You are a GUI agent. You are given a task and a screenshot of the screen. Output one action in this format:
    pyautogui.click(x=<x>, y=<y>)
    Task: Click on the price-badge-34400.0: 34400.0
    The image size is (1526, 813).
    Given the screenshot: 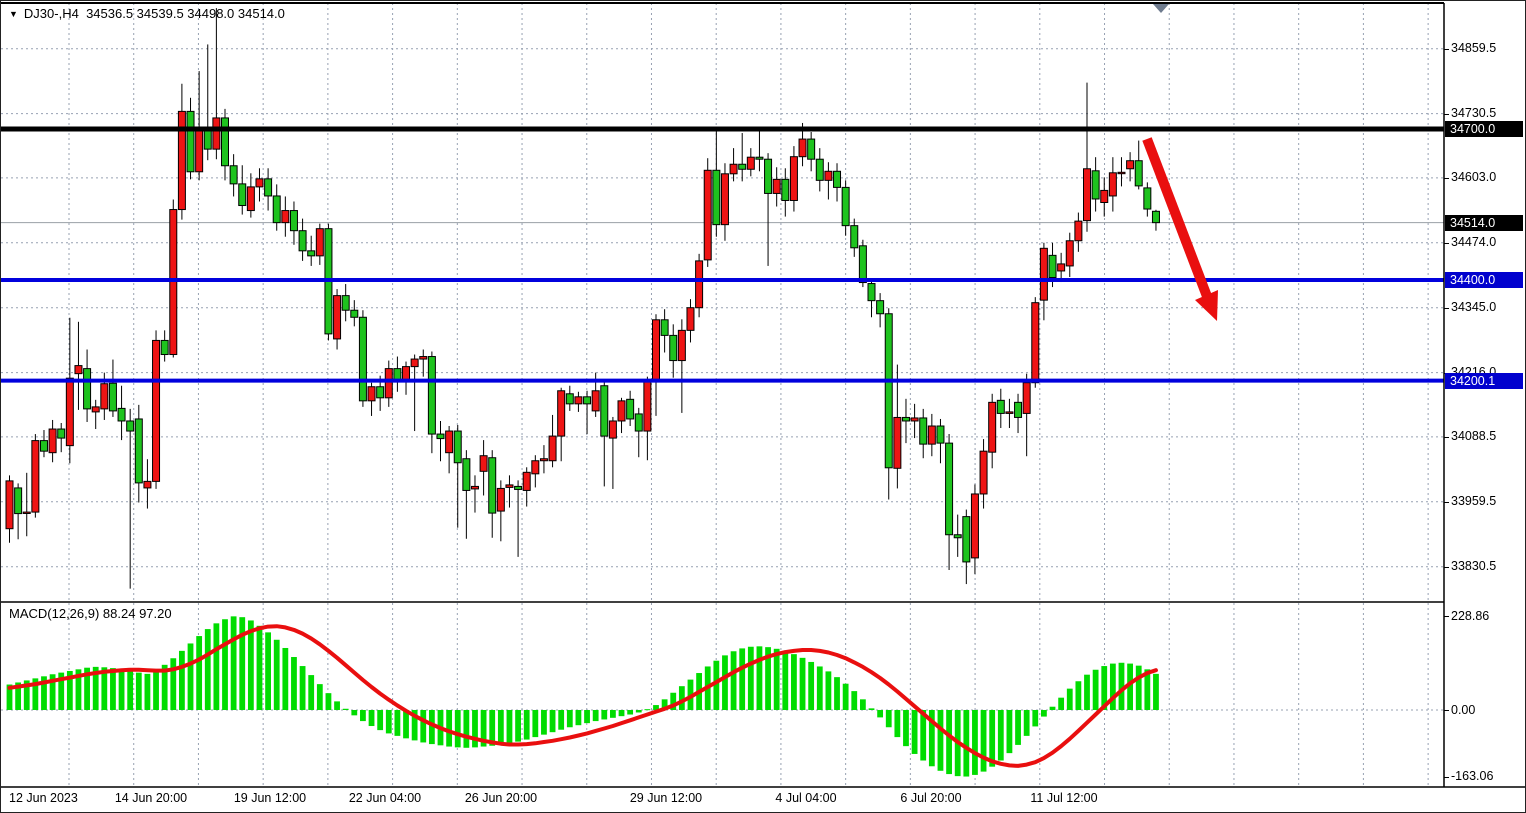 What is the action you would take?
    pyautogui.click(x=1484, y=280)
    